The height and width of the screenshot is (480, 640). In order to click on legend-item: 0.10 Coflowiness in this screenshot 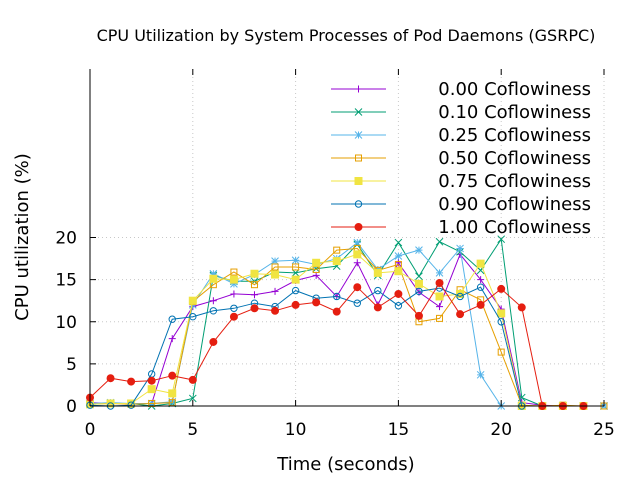, I will do `click(461, 112)`.